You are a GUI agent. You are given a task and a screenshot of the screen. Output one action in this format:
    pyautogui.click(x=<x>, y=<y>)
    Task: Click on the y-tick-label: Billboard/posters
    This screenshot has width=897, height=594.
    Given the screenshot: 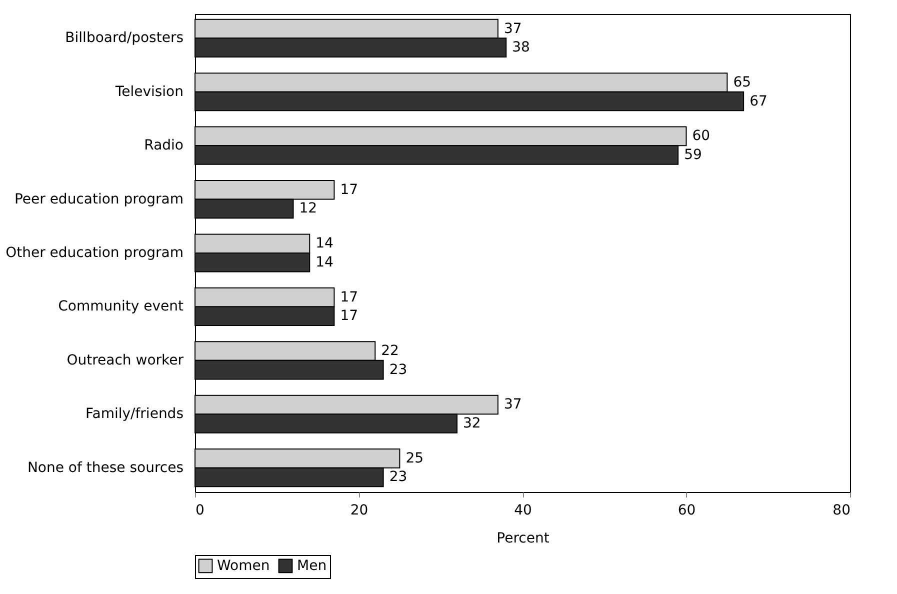 What is the action you would take?
    pyautogui.click(x=124, y=38)
    